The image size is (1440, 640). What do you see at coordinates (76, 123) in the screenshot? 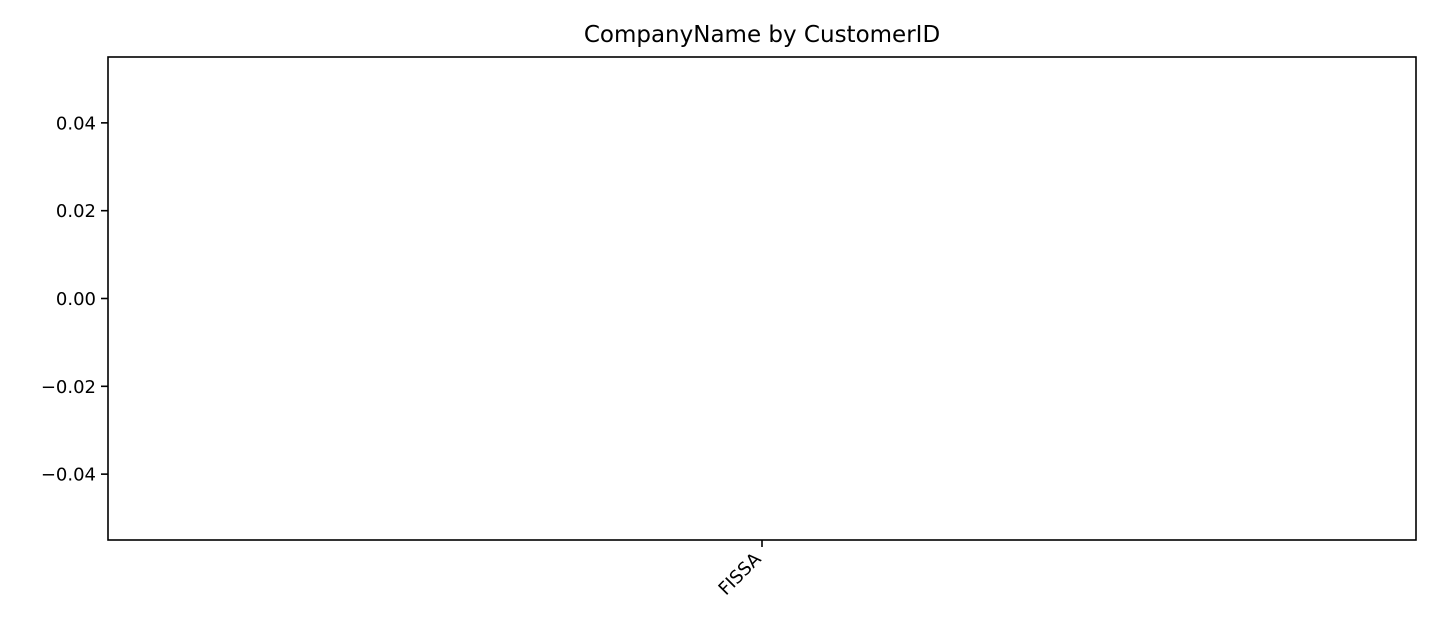
I see `y-tick-label: 0.04` at bounding box center [76, 123].